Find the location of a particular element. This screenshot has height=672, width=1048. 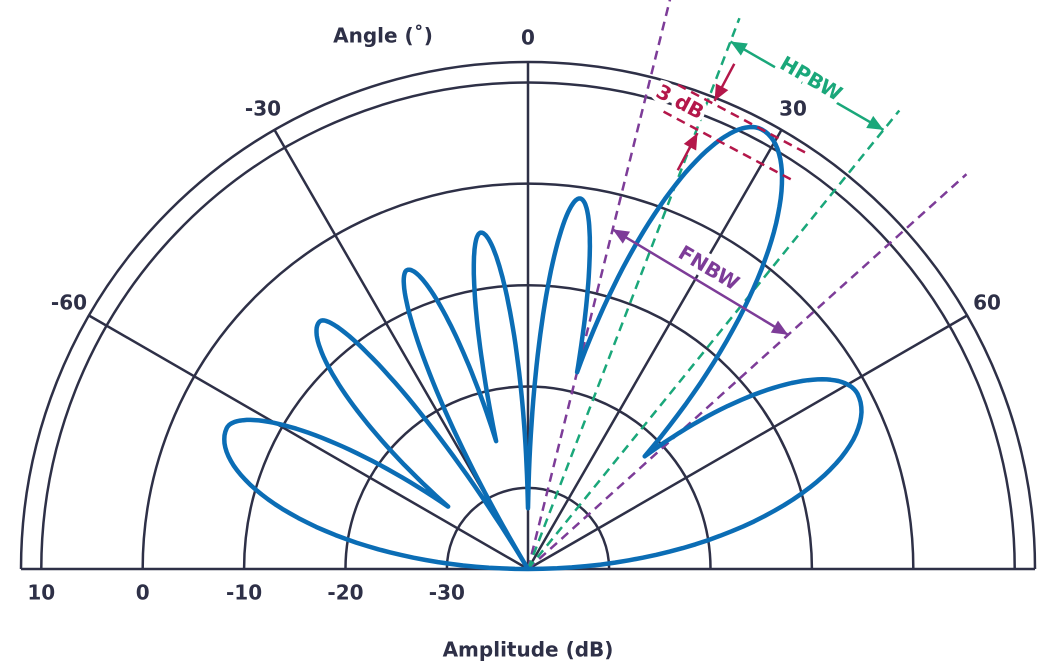

angle-axis-label: Angle (˚) is located at coordinates (383, 36).